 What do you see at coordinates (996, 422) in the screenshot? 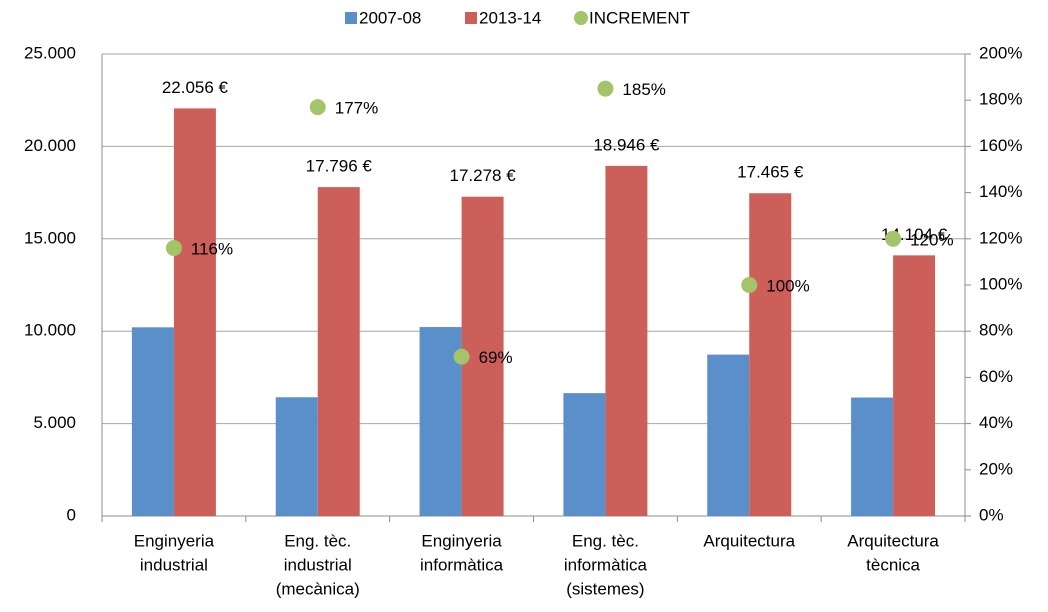
I see `y2-tick-label: 40%` at bounding box center [996, 422].